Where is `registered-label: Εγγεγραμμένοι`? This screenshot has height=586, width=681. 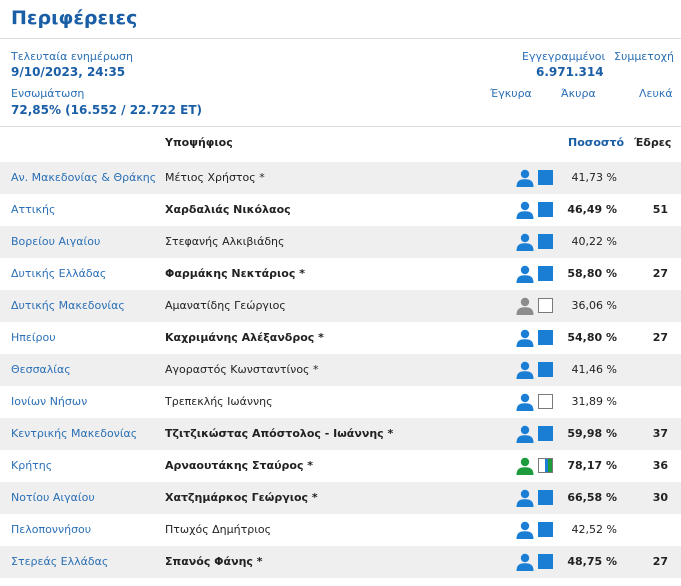 registered-label: Εγγεγραμμένοι is located at coordinates (564, 56).